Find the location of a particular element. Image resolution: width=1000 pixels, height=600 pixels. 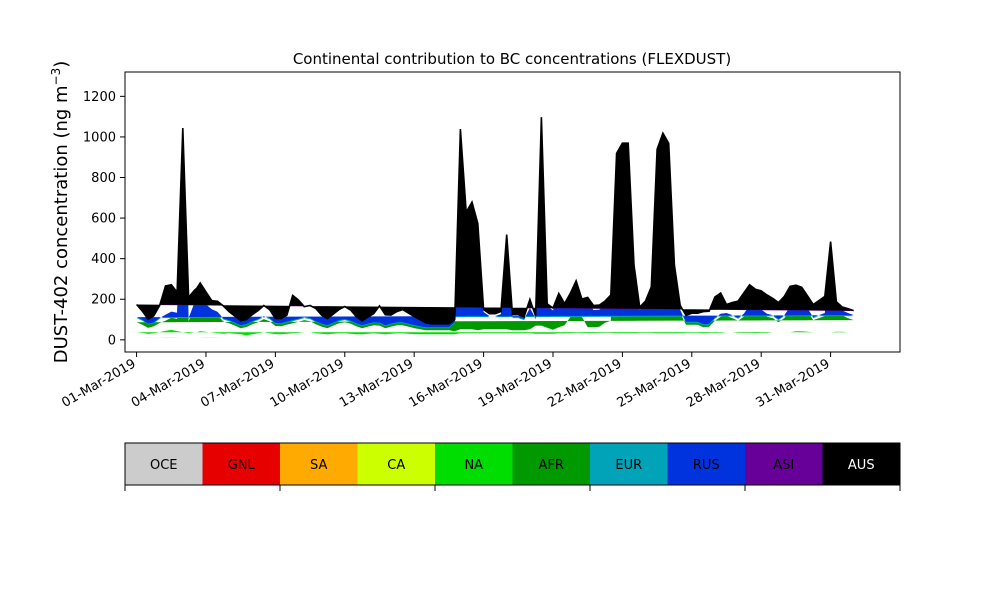

y-axis-label-main: DUST-402 concentration (ng m is located at coordinates (61, 224).